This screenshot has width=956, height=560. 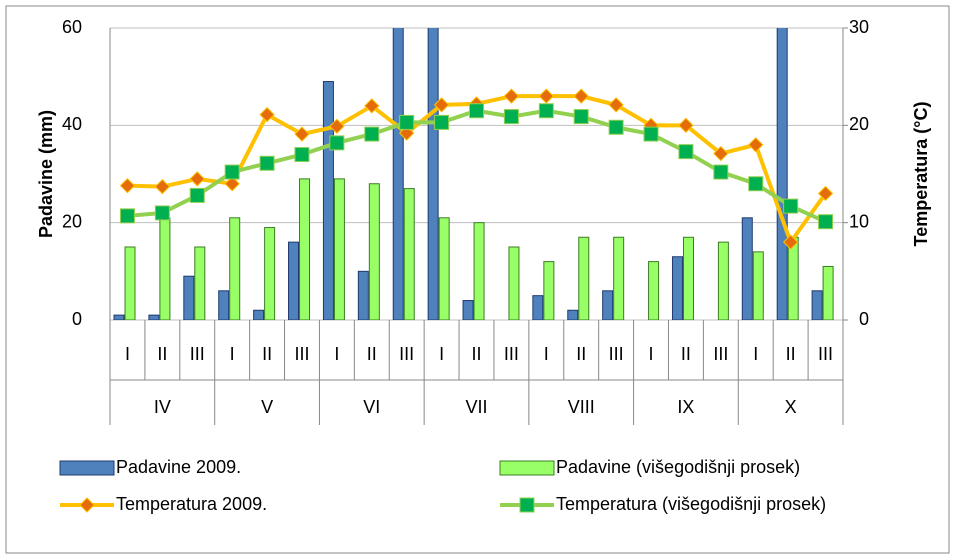 I want to click on x-group-label: V, so click(x=267, y=407).